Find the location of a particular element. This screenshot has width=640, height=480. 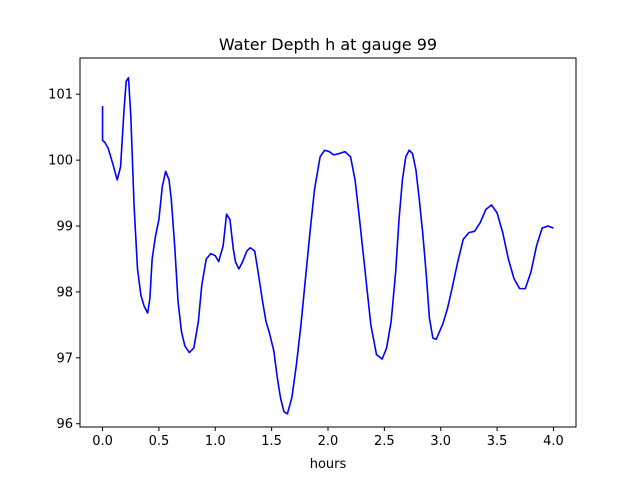

y-tick-label: 97 is located at coordinates (64, 358).